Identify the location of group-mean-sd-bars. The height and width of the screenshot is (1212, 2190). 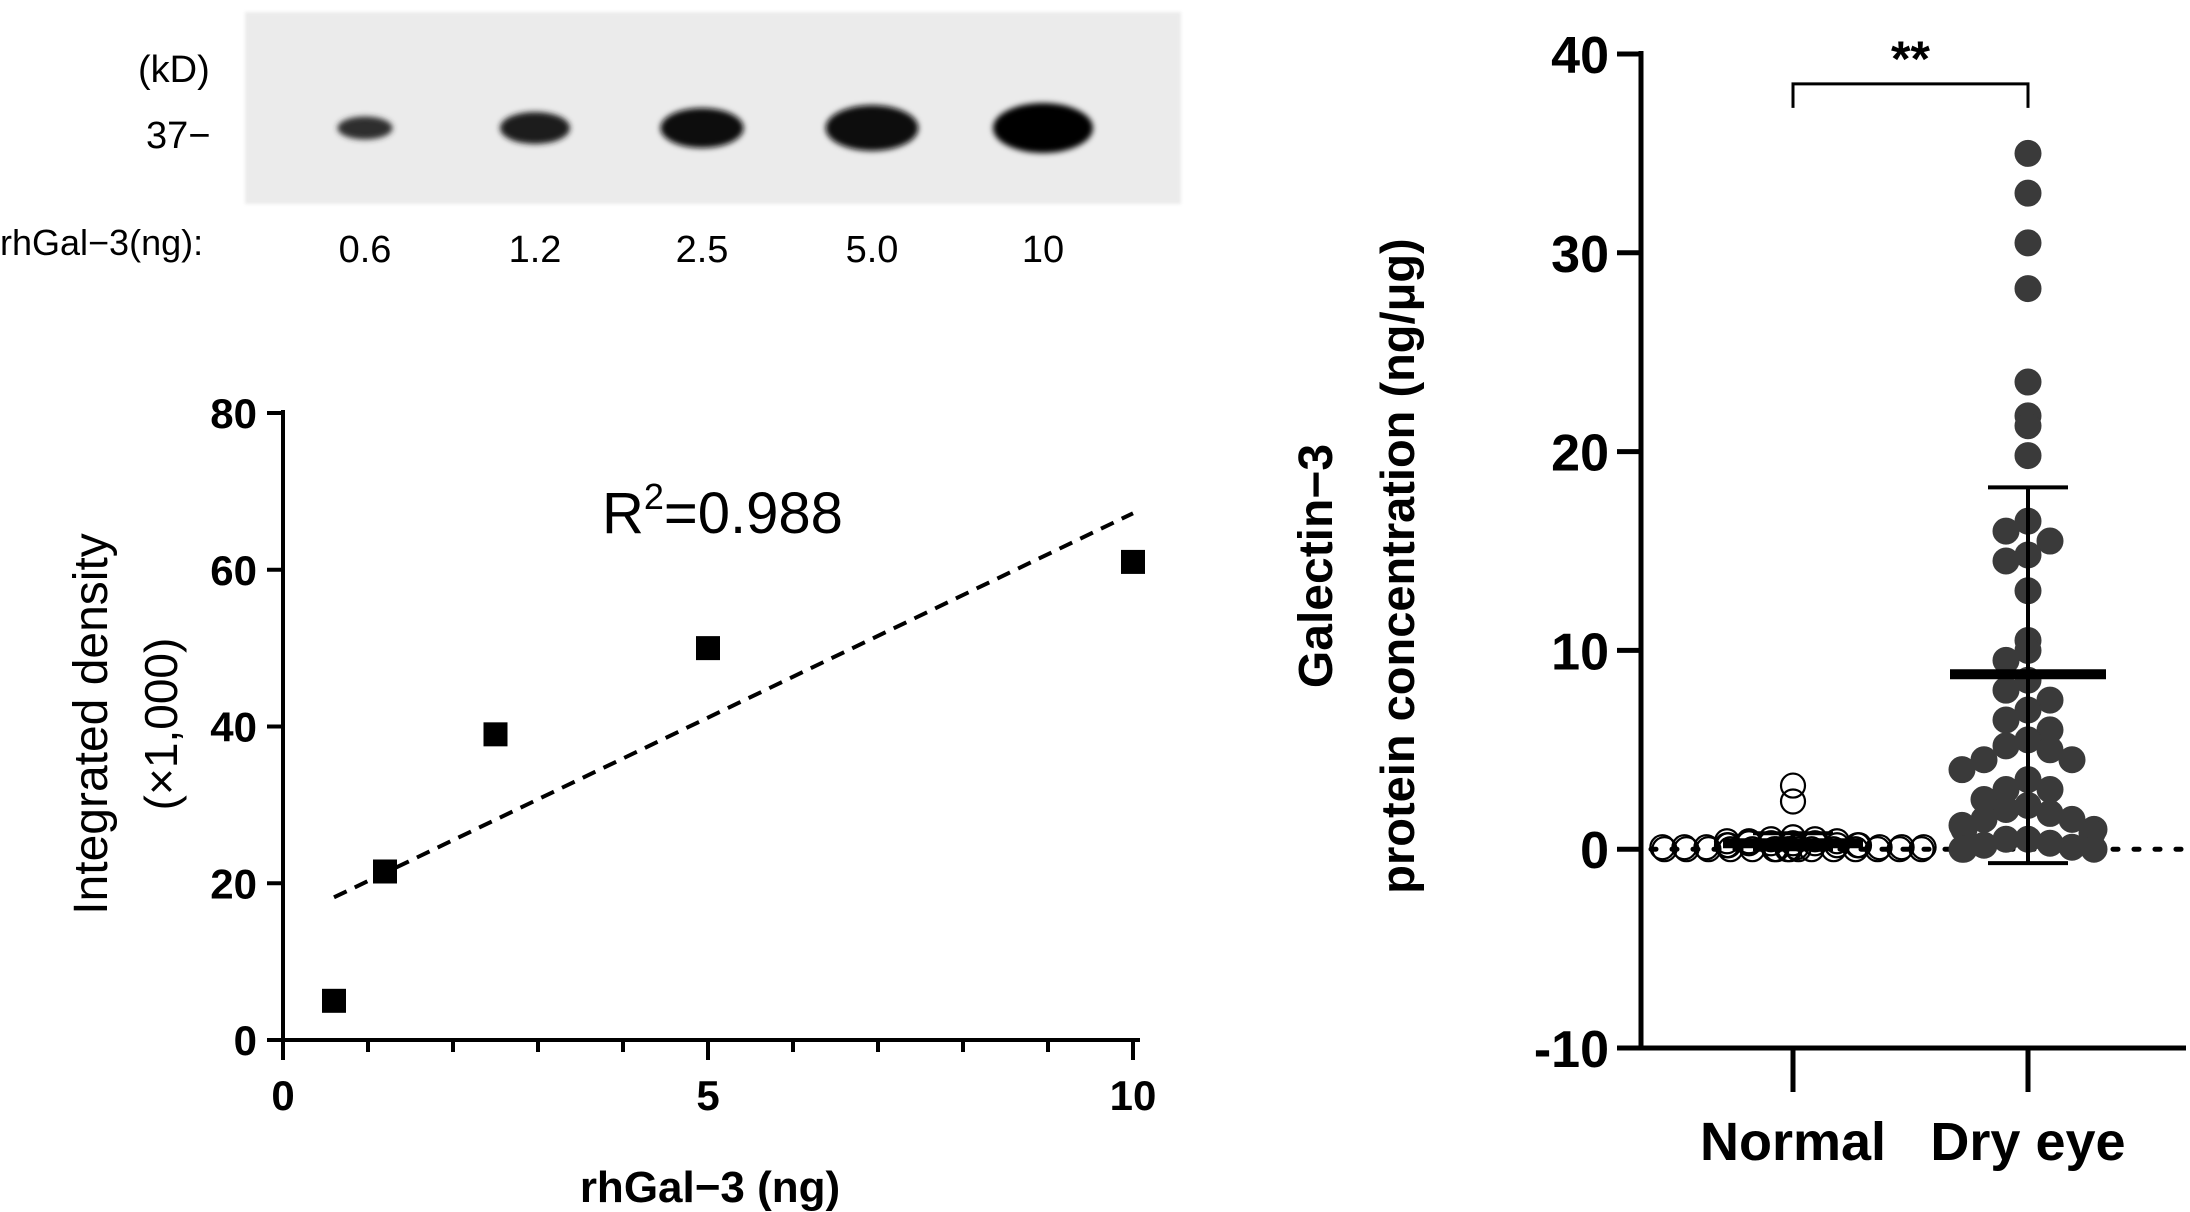
(1914, 675).